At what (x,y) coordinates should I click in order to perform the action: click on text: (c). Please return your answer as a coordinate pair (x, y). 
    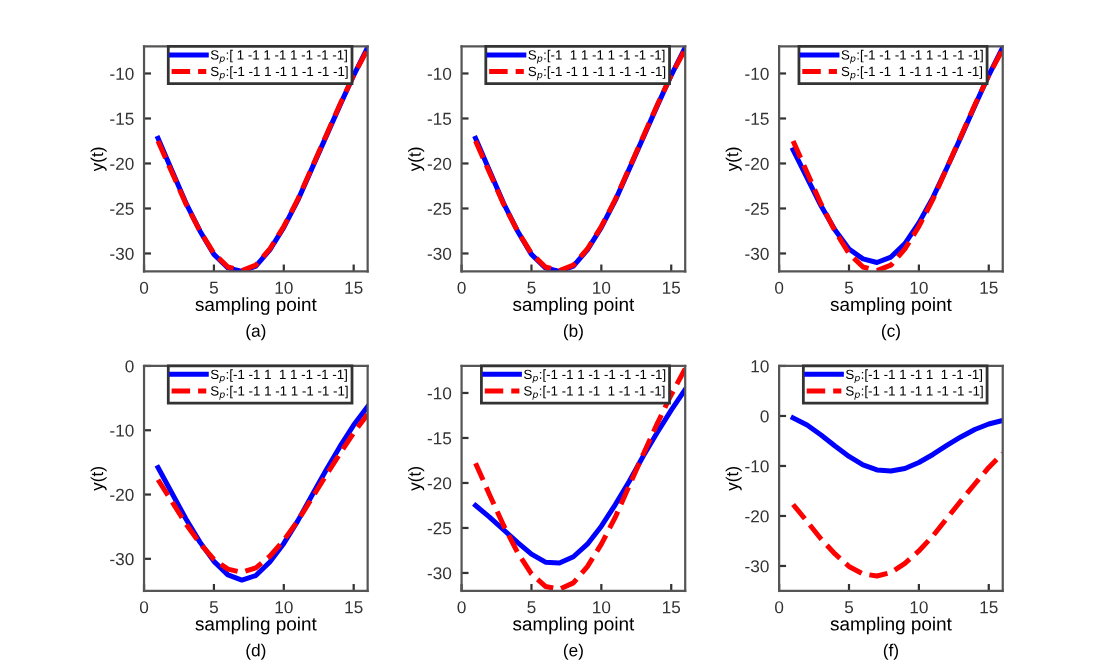
    Looking at the image, I should click on (890, 332).